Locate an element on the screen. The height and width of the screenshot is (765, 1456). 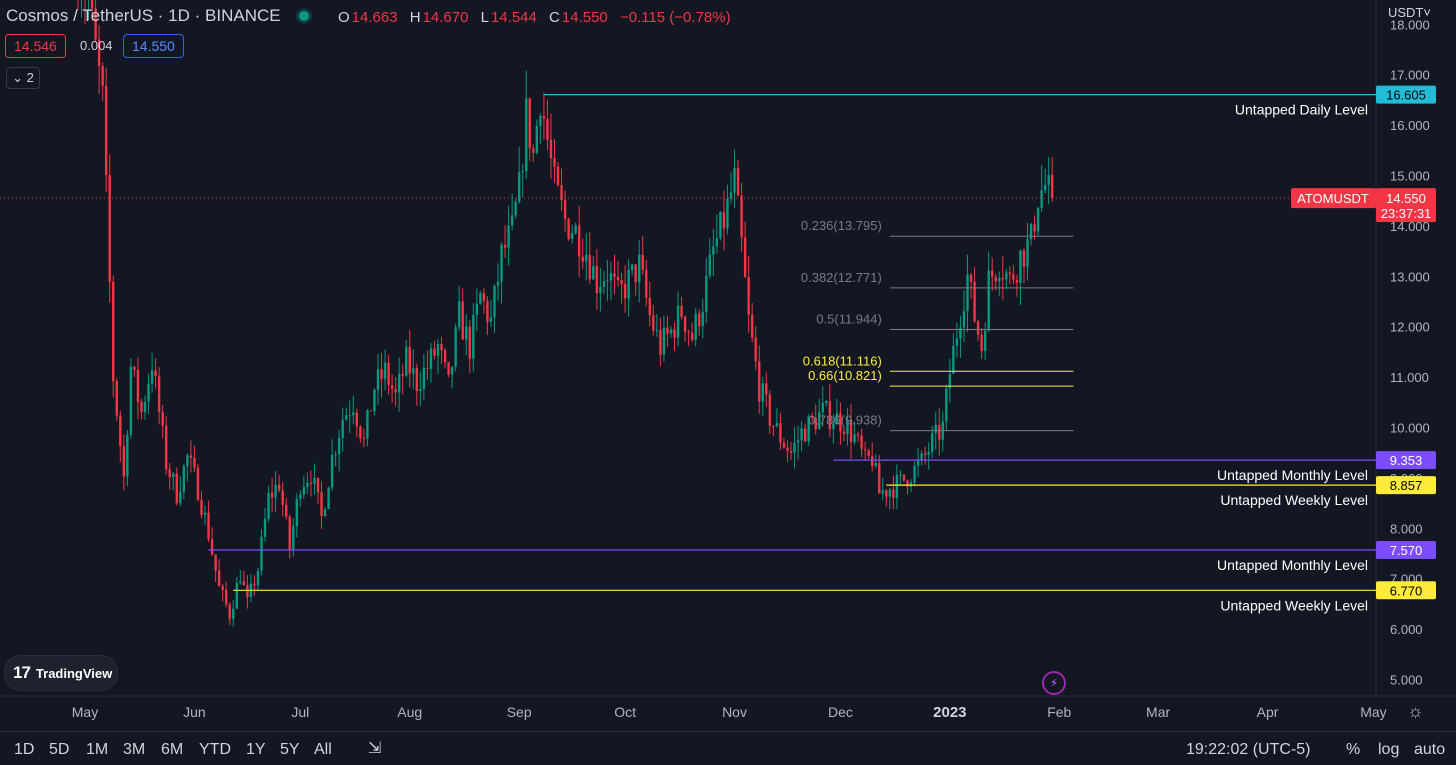
indicators-toggle: ⌄ 2 is located at coordinates (23, 78).